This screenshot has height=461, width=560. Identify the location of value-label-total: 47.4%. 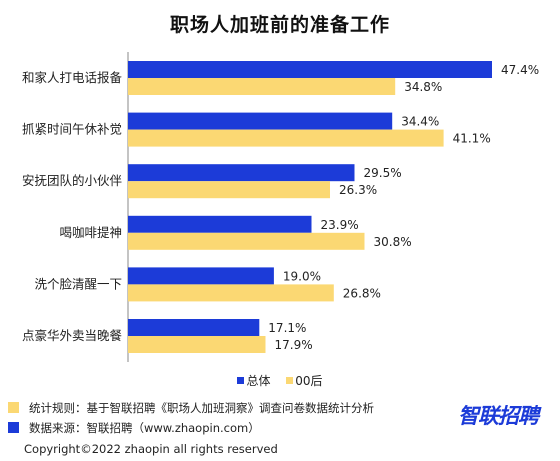
(520, 70).